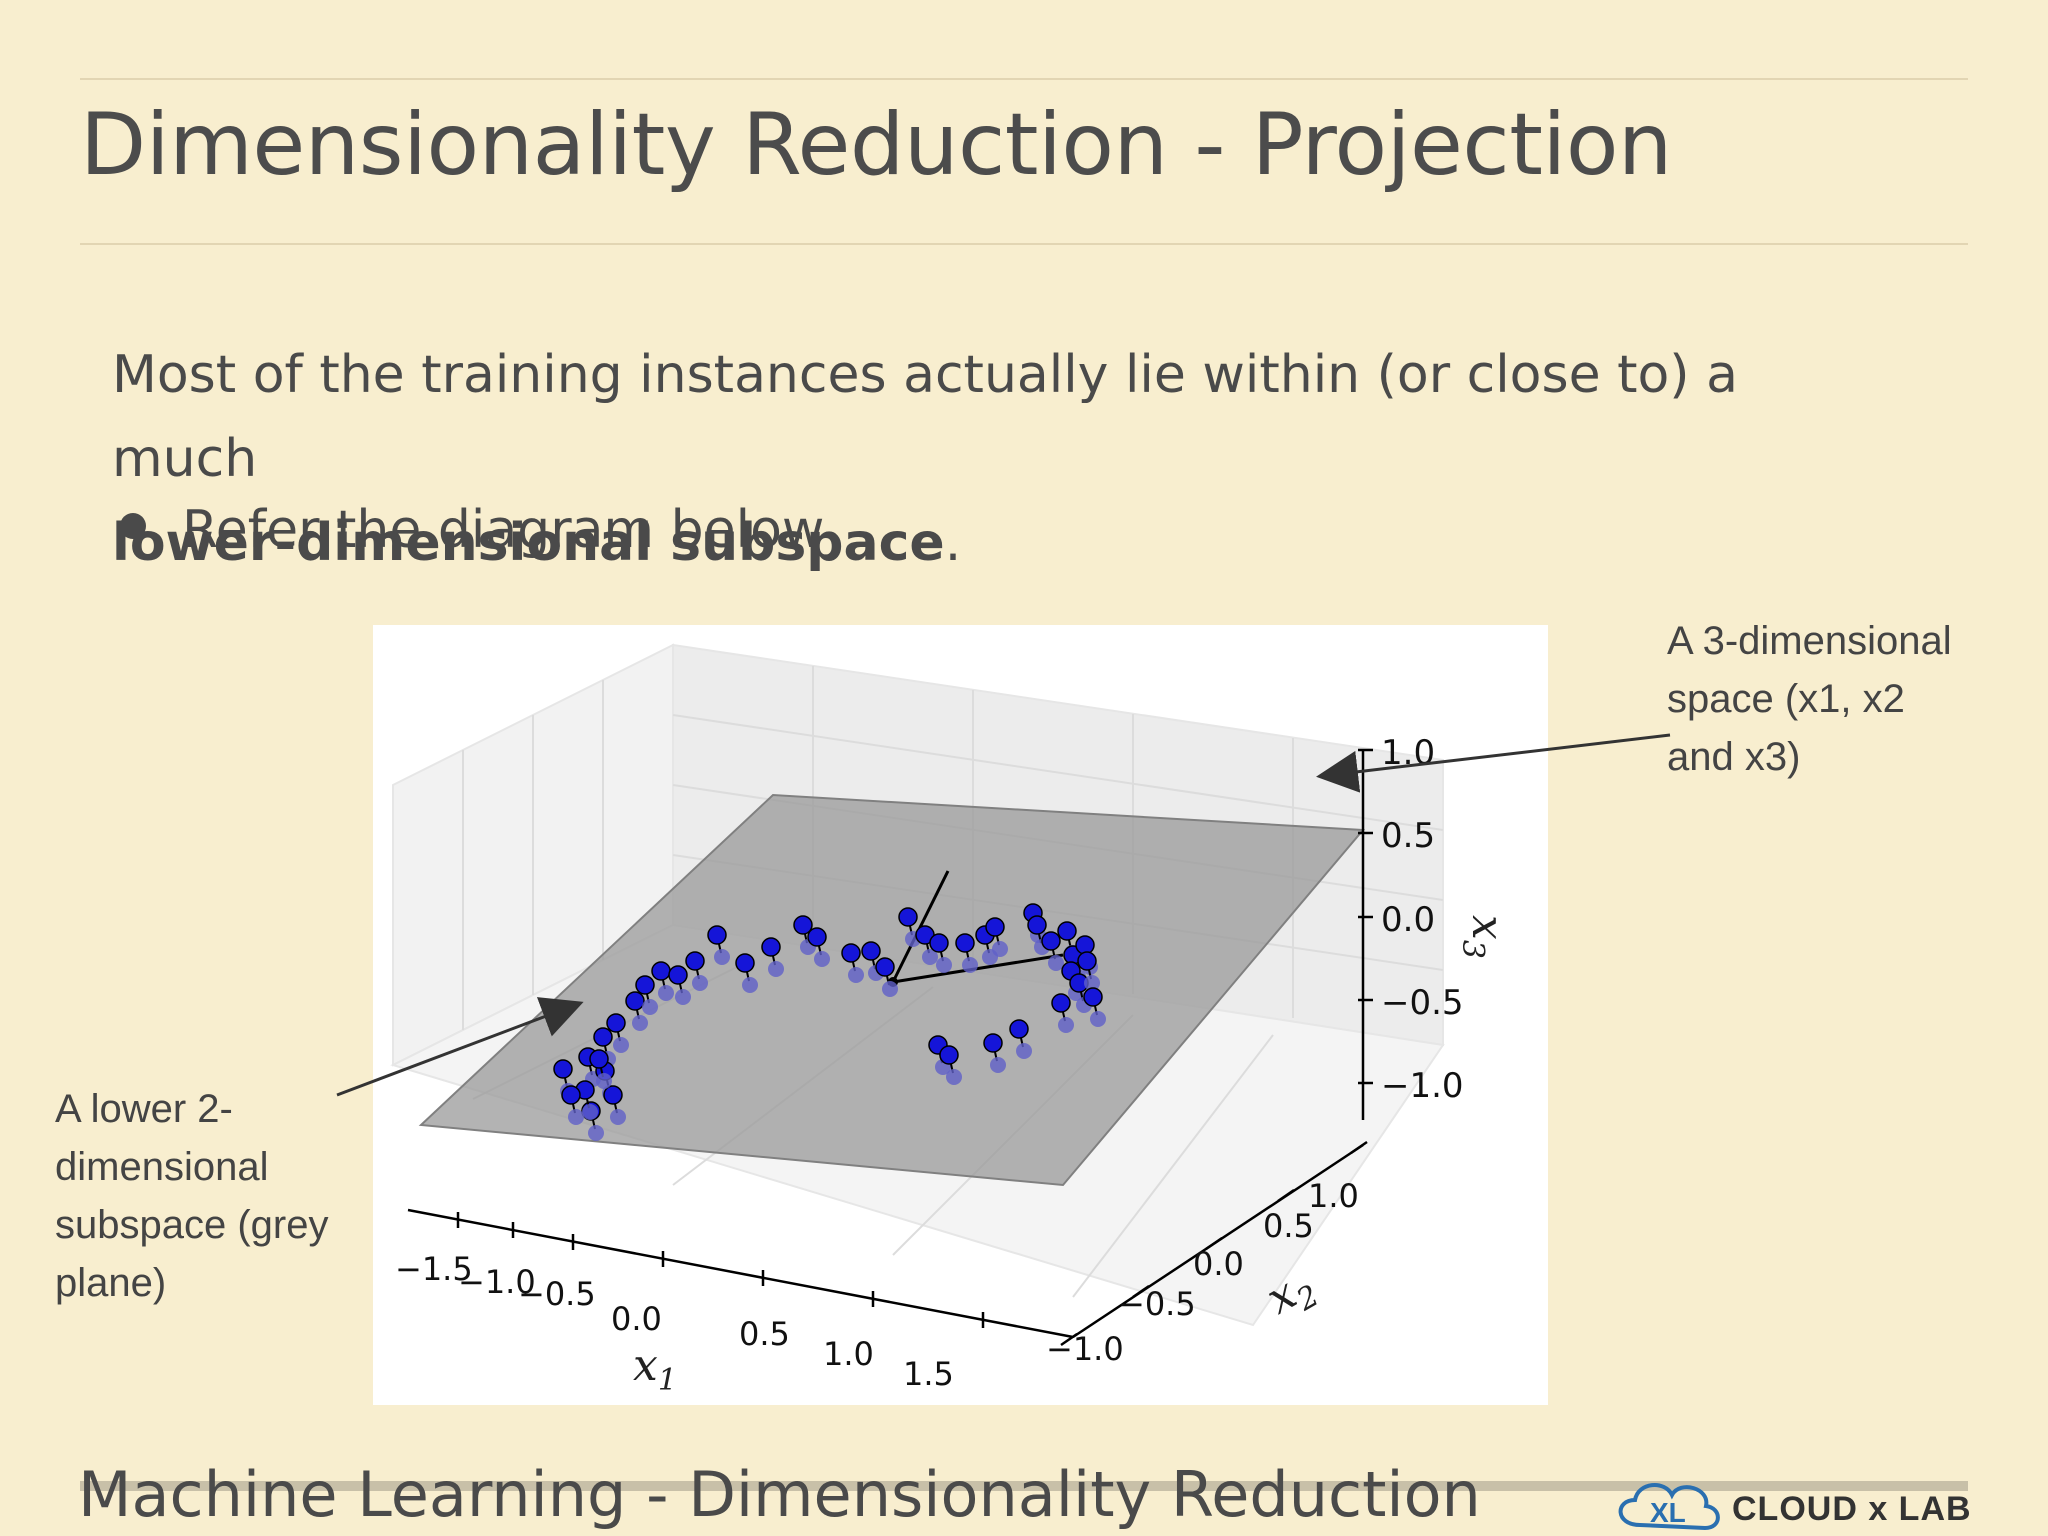 This screenshot has width=2048, height=1536. I want to click on footer-rule, so click(1024, 1486).